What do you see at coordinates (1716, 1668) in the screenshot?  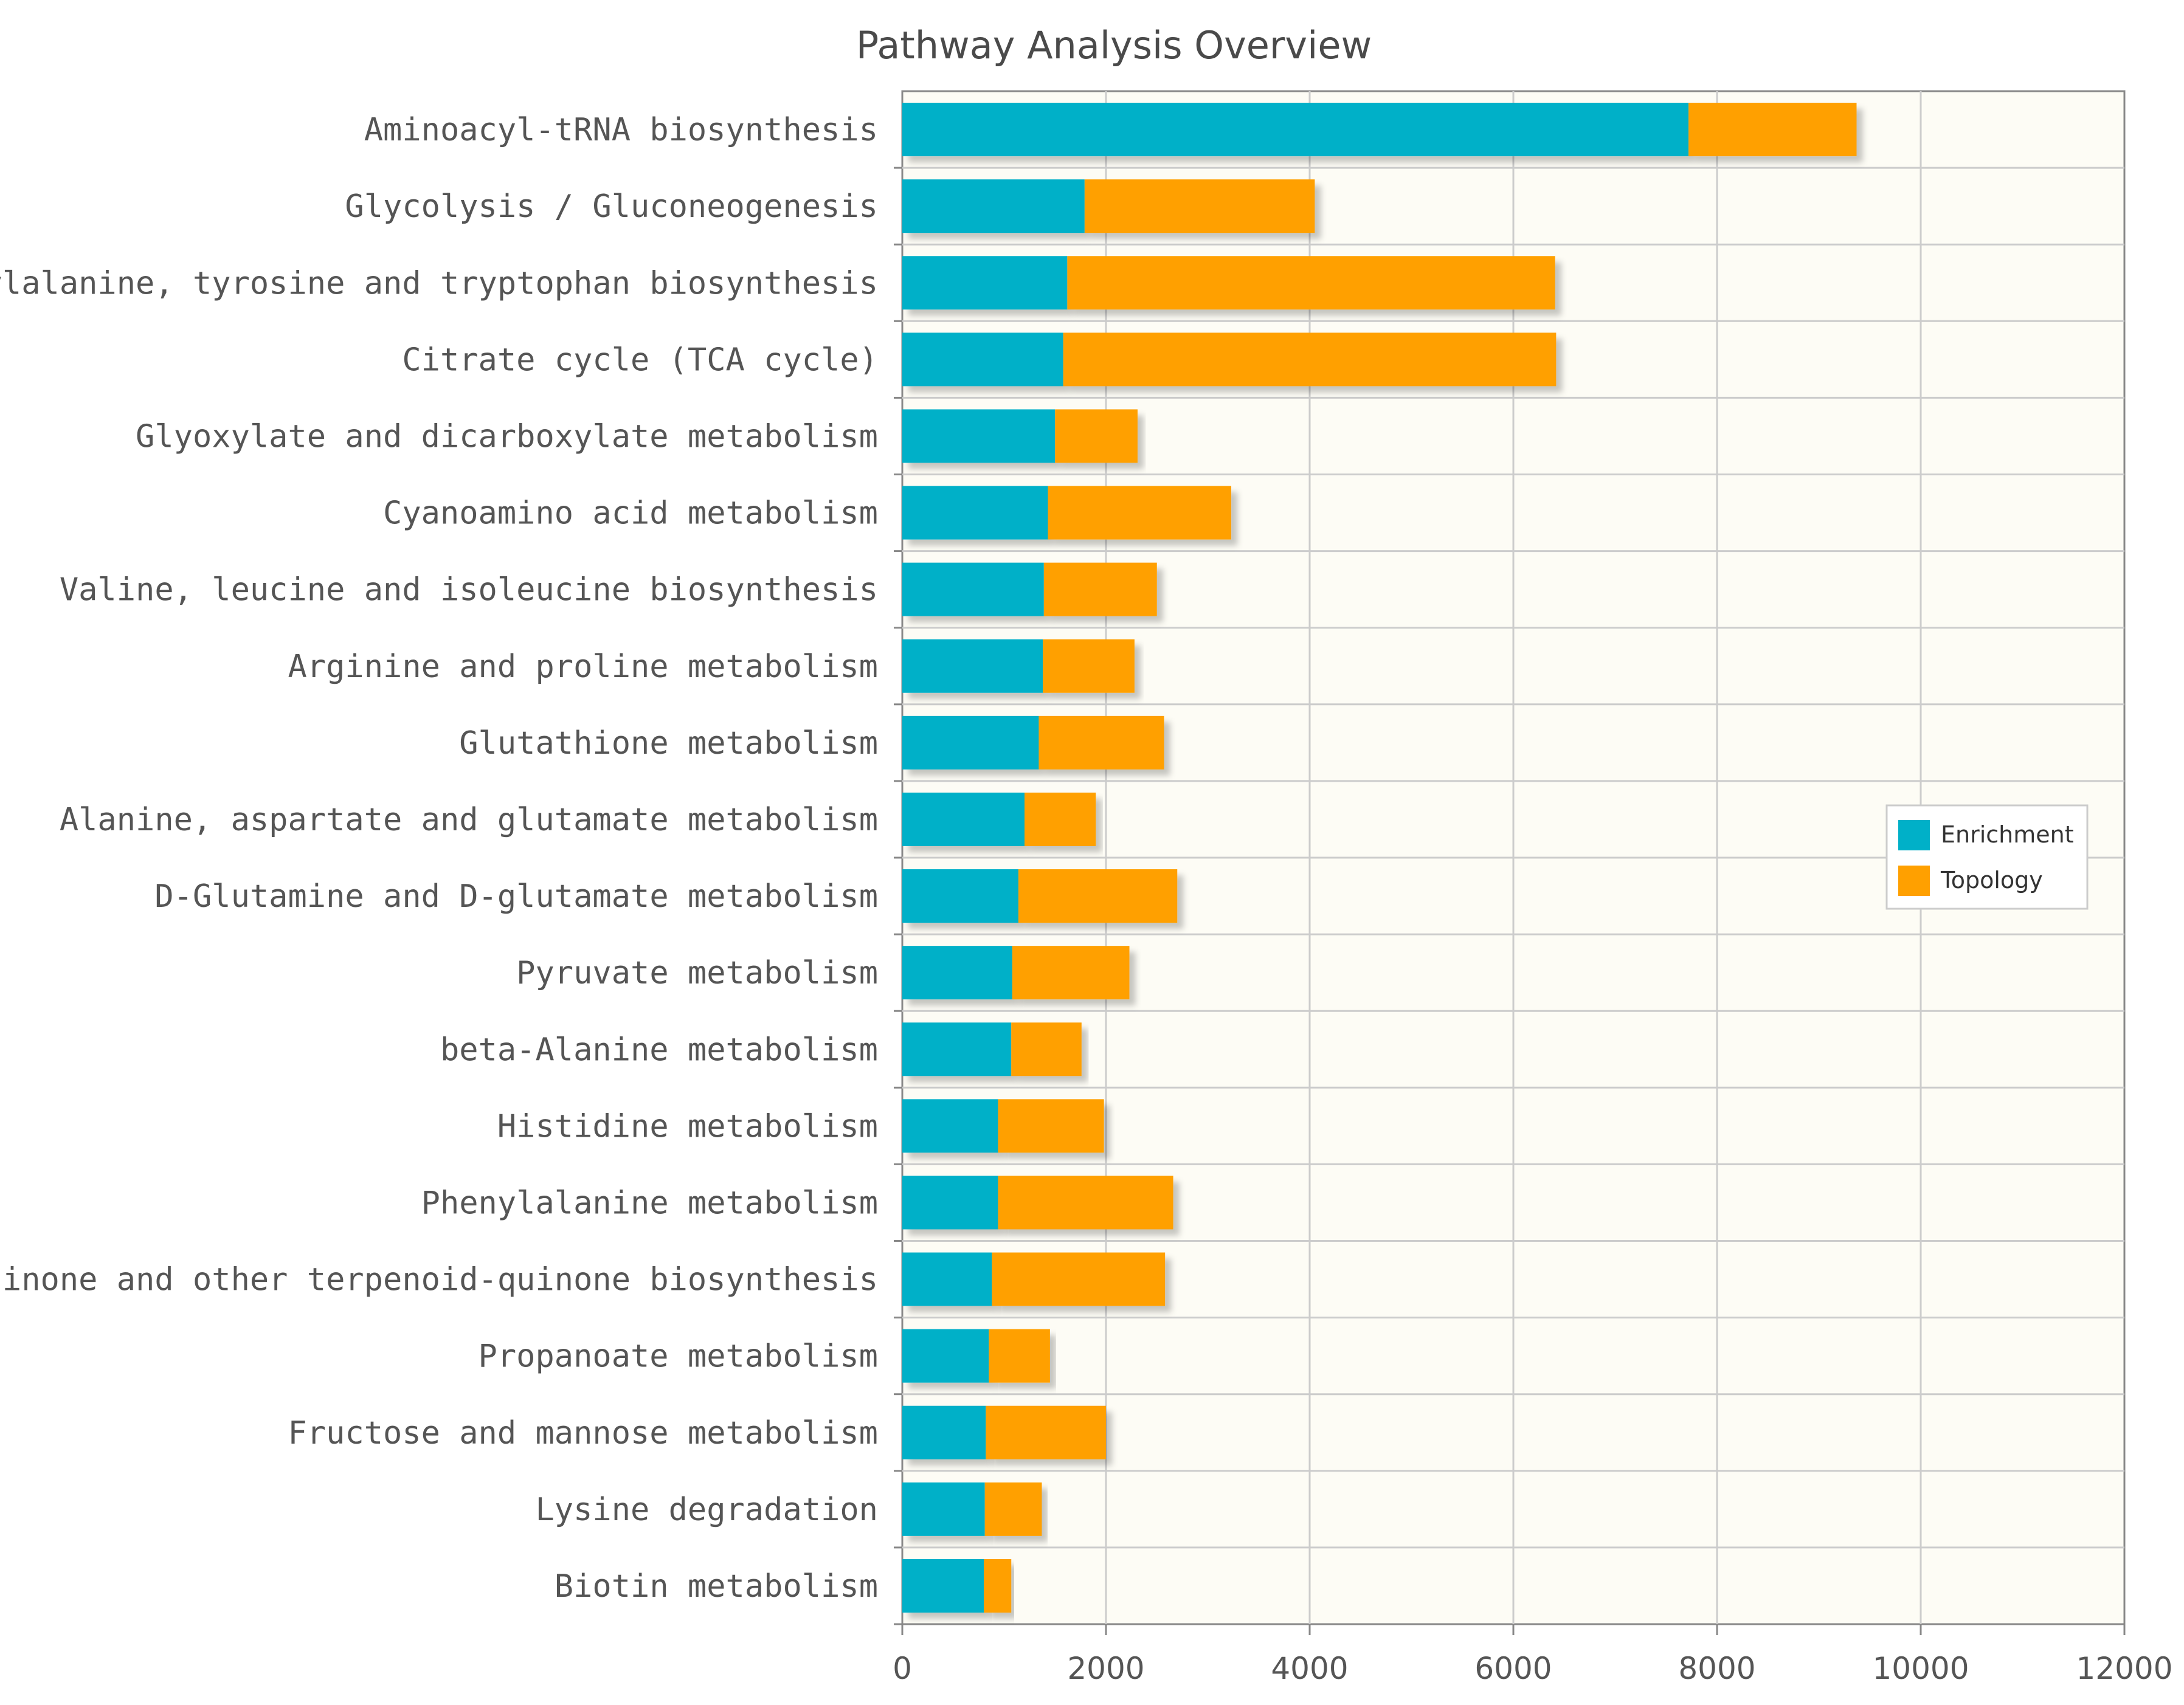 I see `x-tick-label: 8000` at bounding box center [1716, 1668].